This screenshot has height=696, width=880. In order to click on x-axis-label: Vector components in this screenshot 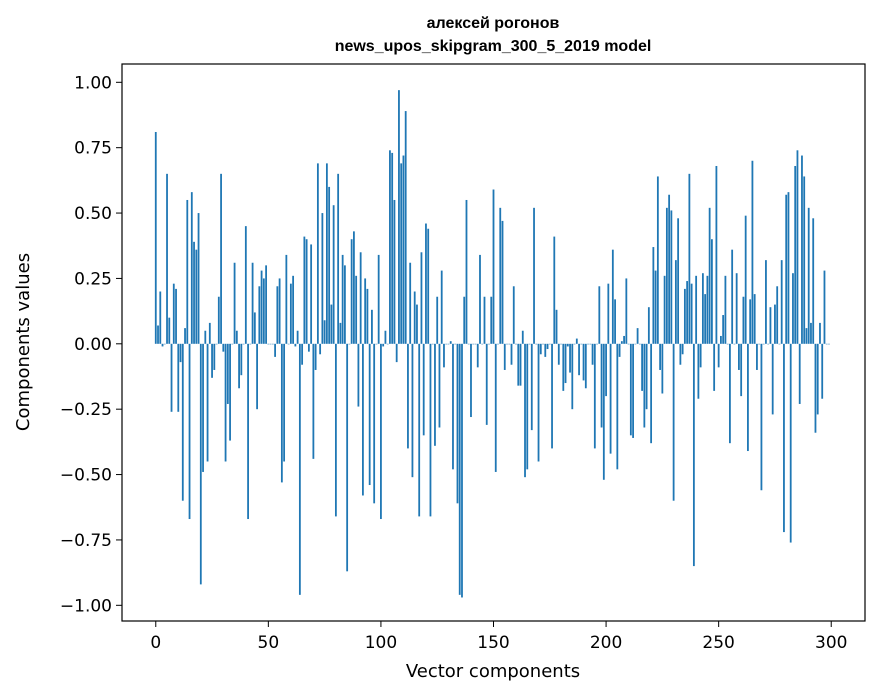, I will do `click(493, 671)`.